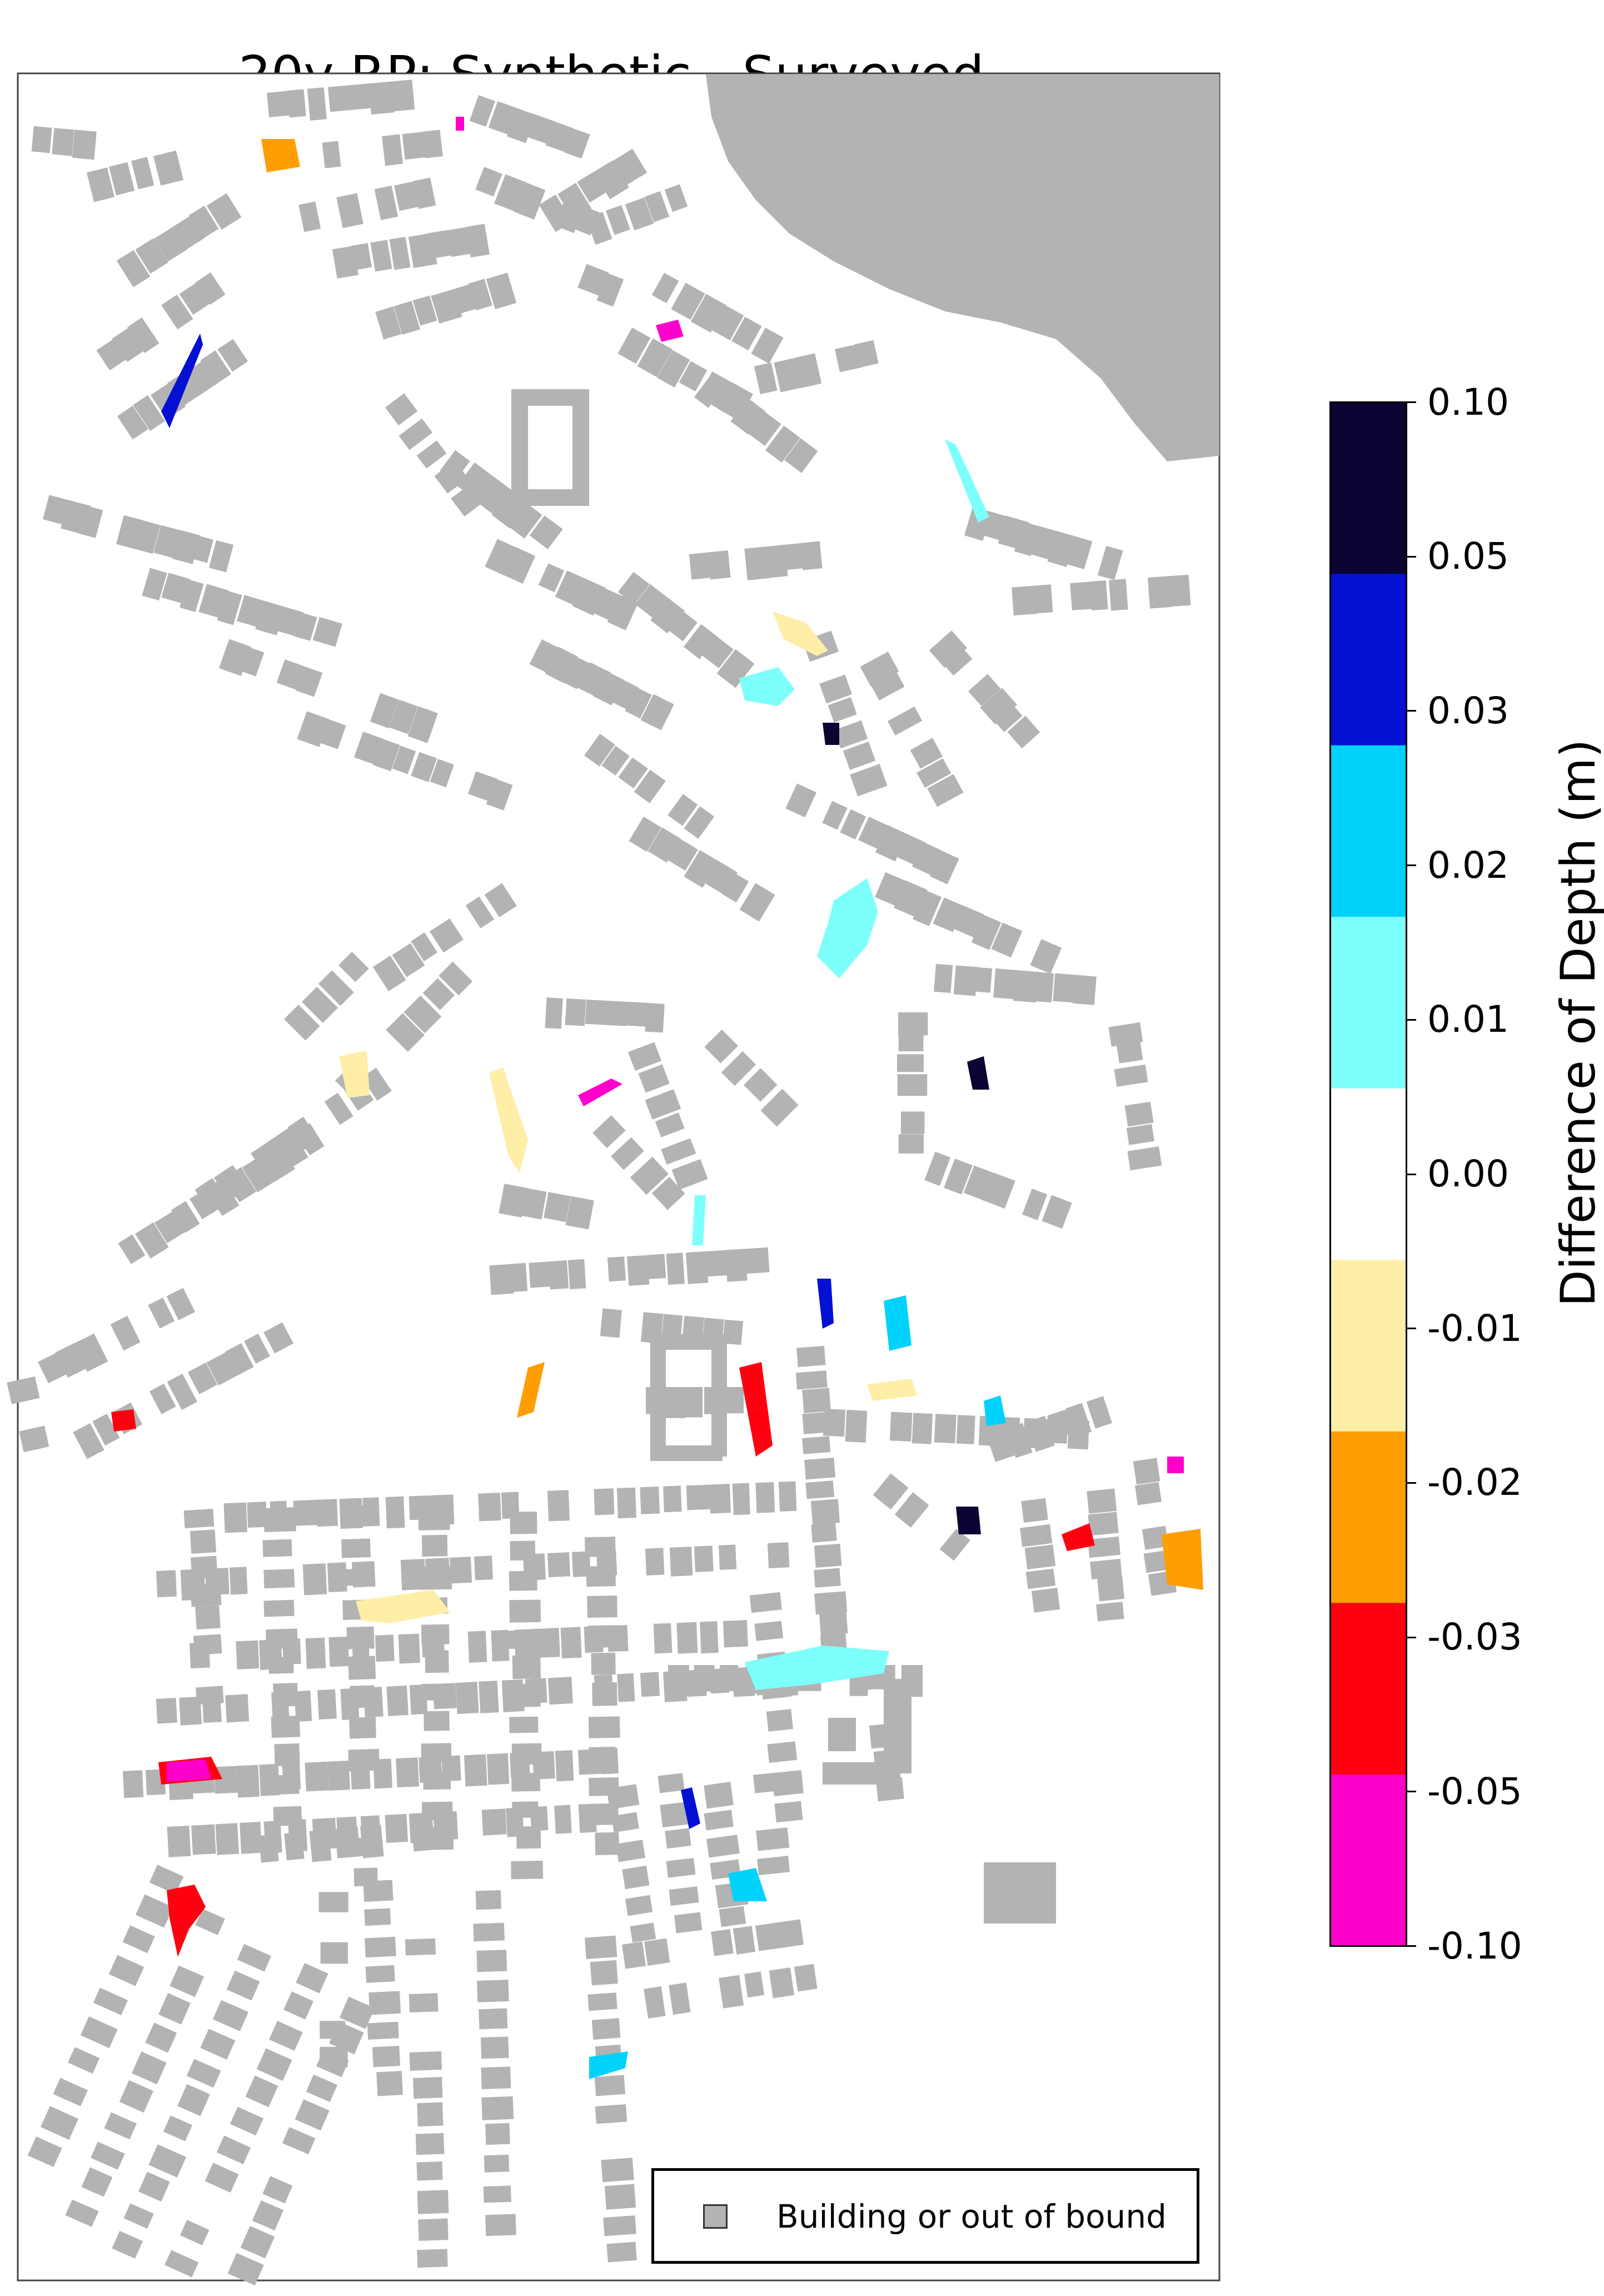 Image resolution: width=1604 pixels, height=2296 pixels. What do you see at coordinates (971, 2216) in the screenshot?
I see `legend-label: Building or out of bound` at bounding box center [971, 2216].